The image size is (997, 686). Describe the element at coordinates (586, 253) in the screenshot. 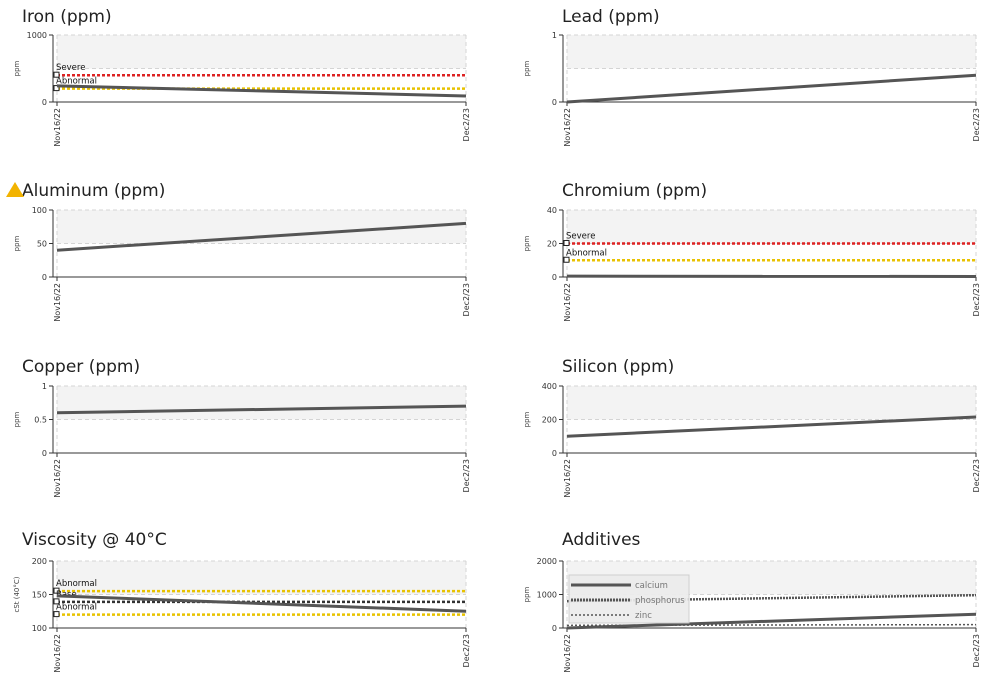

I see `chart-chromium-threshold-label: Abnormal` at that location.